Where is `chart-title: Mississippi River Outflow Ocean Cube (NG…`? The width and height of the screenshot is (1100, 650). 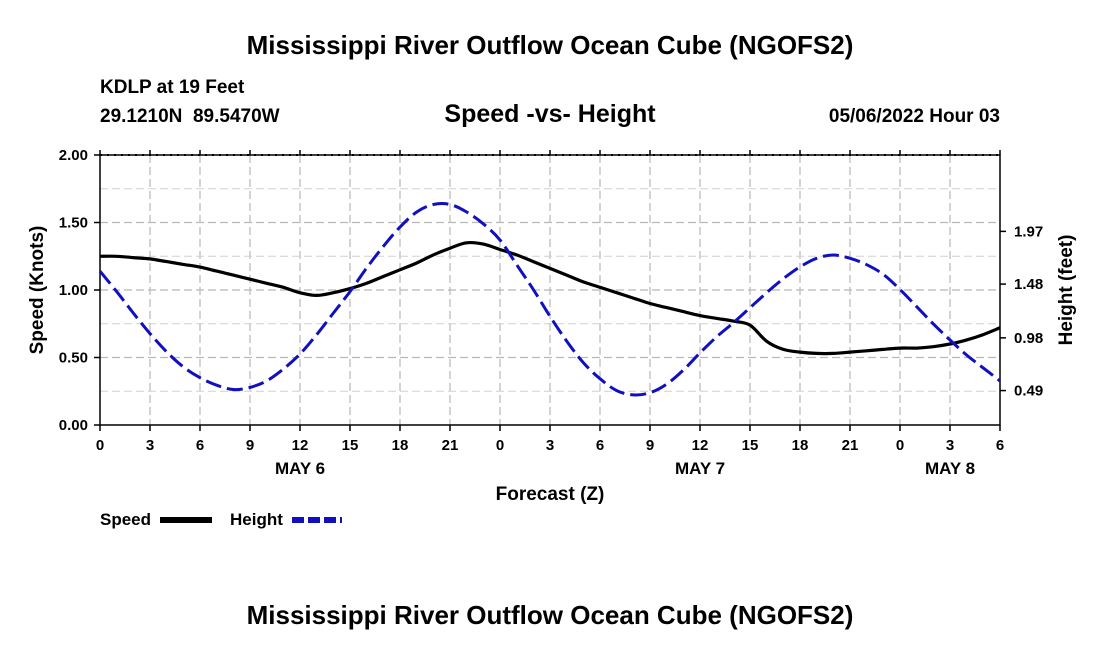 chart-title: Mississippi River Outflow Ocean Cube (NG… is located at coordinates (550, 45).